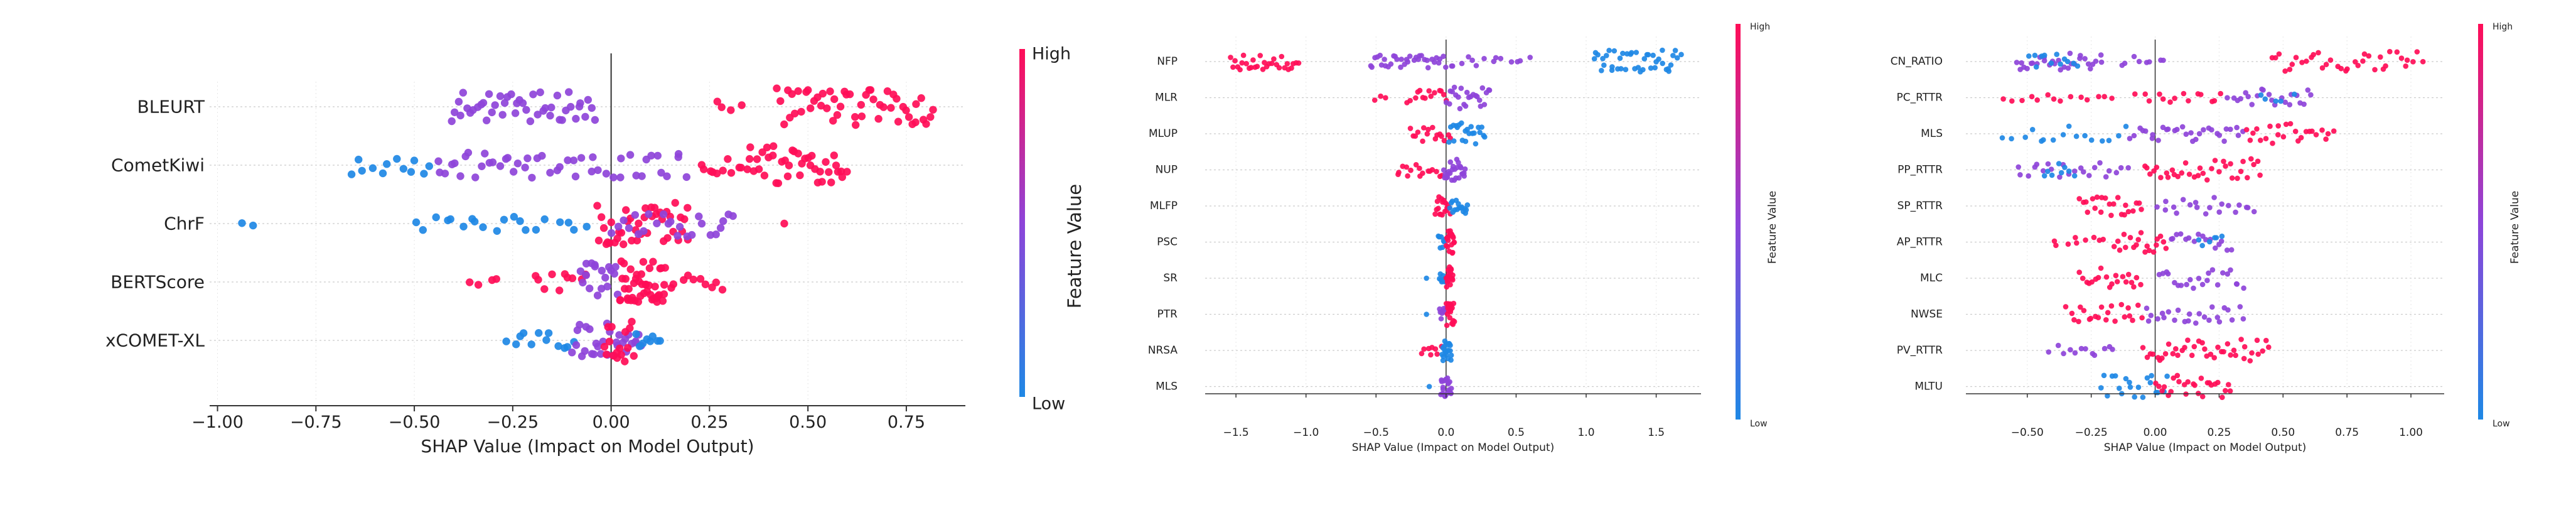 Image resolution: width=2576 pixels, height=520 pixels. I want to click on feature-label: SR, so click(1170, 278).